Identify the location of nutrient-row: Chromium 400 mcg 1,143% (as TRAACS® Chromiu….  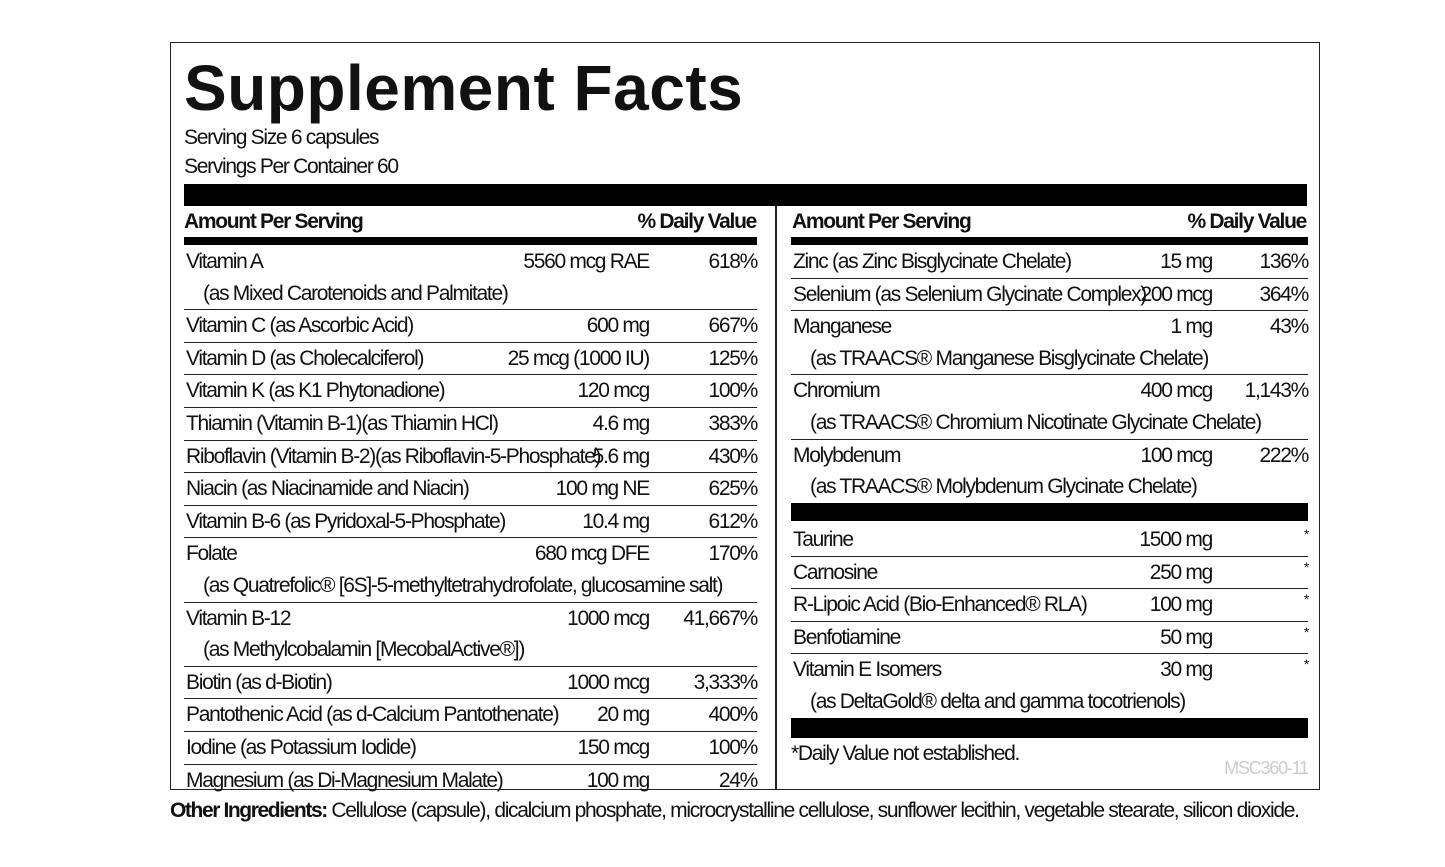
(1050, 406).